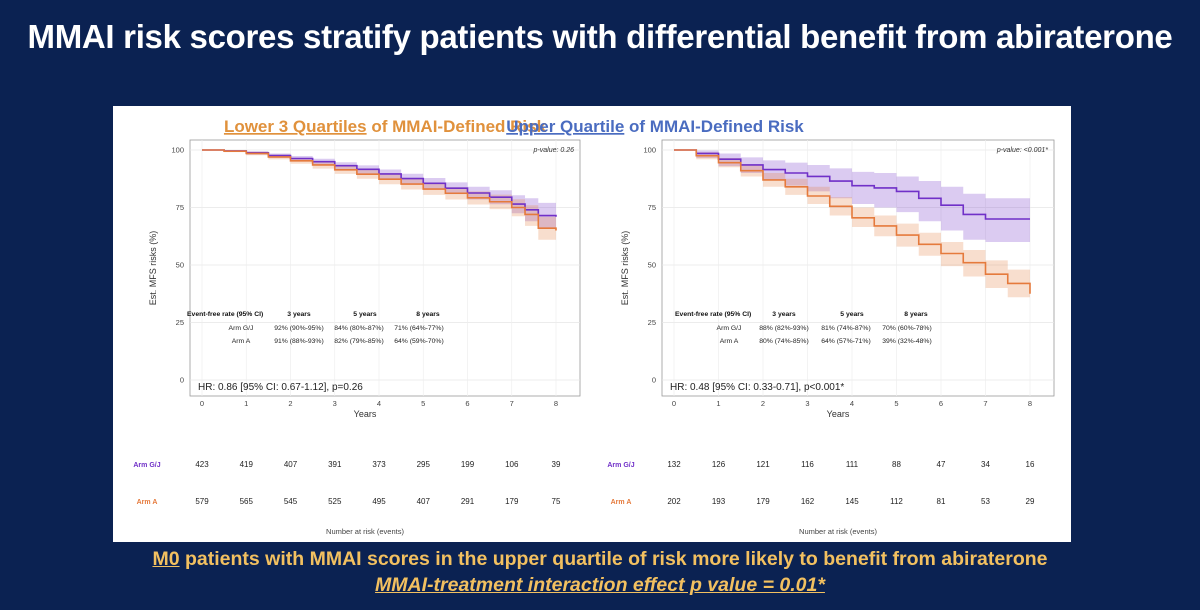 Image resolution: width=1200 pixels, height=610 pixels. I want to click on table-cell: 88% (82%-93%), so click(784, 328).